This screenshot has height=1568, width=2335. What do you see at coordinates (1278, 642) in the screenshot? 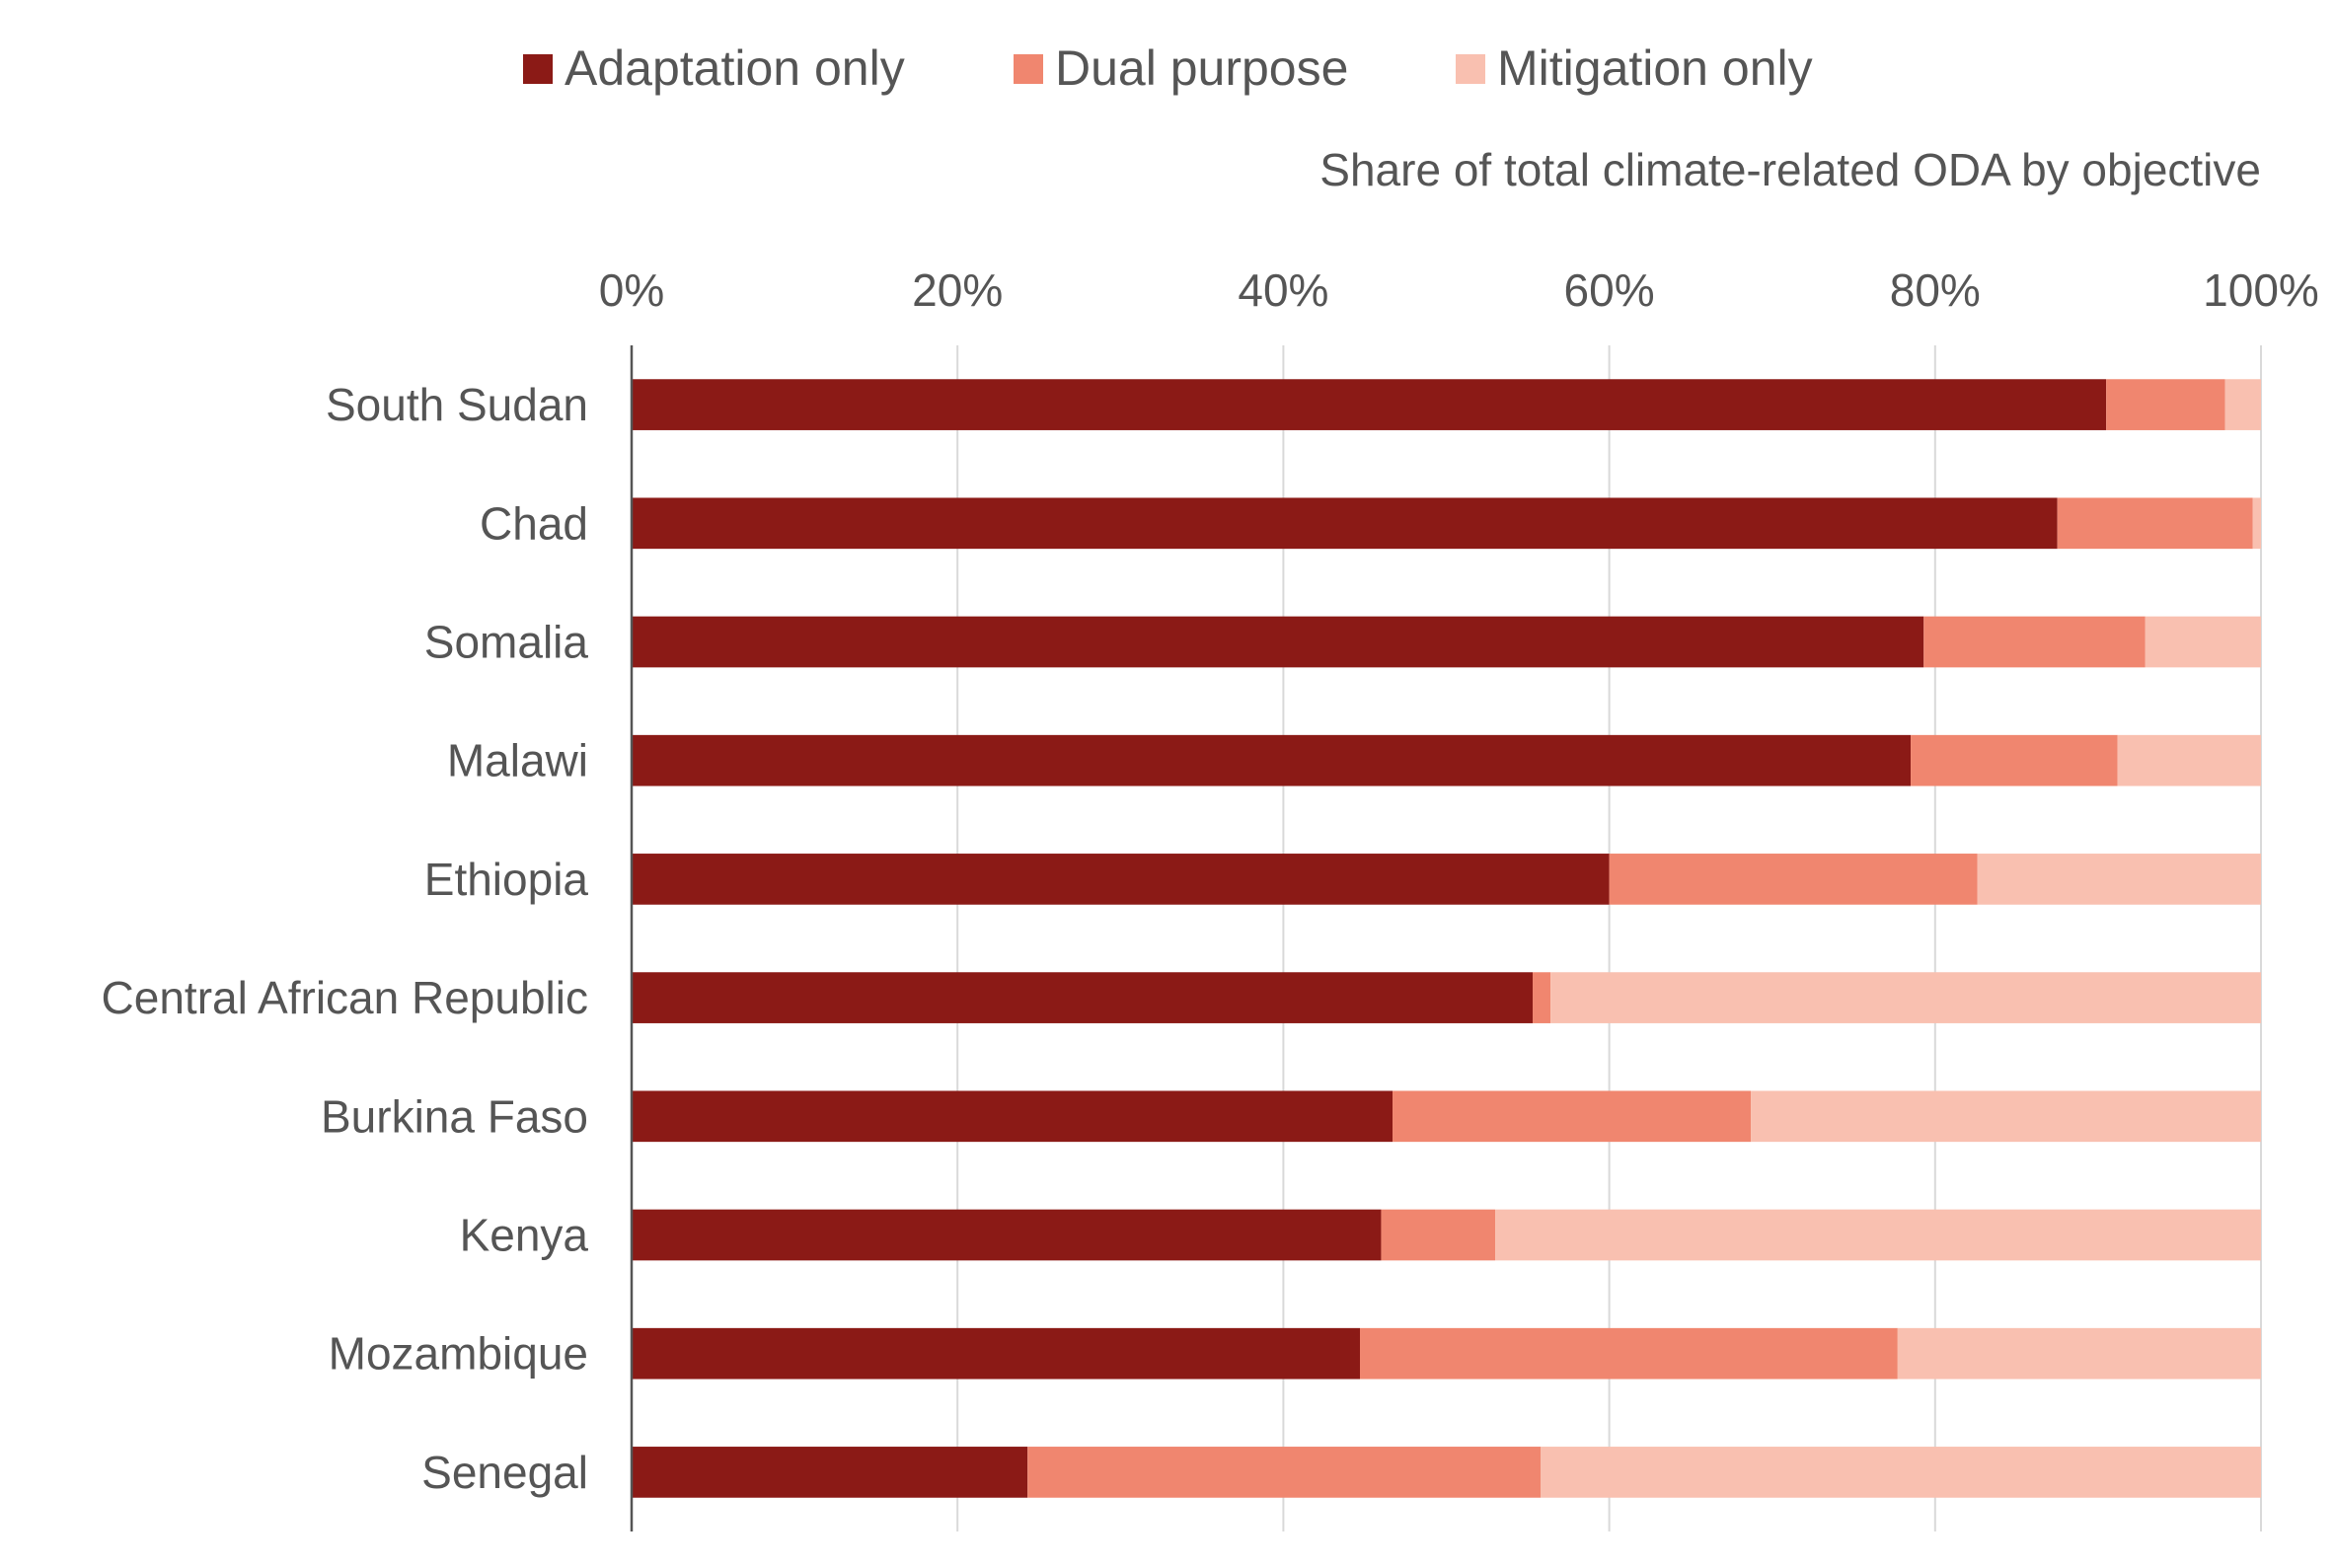
I see `bar-adaptation-only-somalia` at bounding box center [1278, 642].